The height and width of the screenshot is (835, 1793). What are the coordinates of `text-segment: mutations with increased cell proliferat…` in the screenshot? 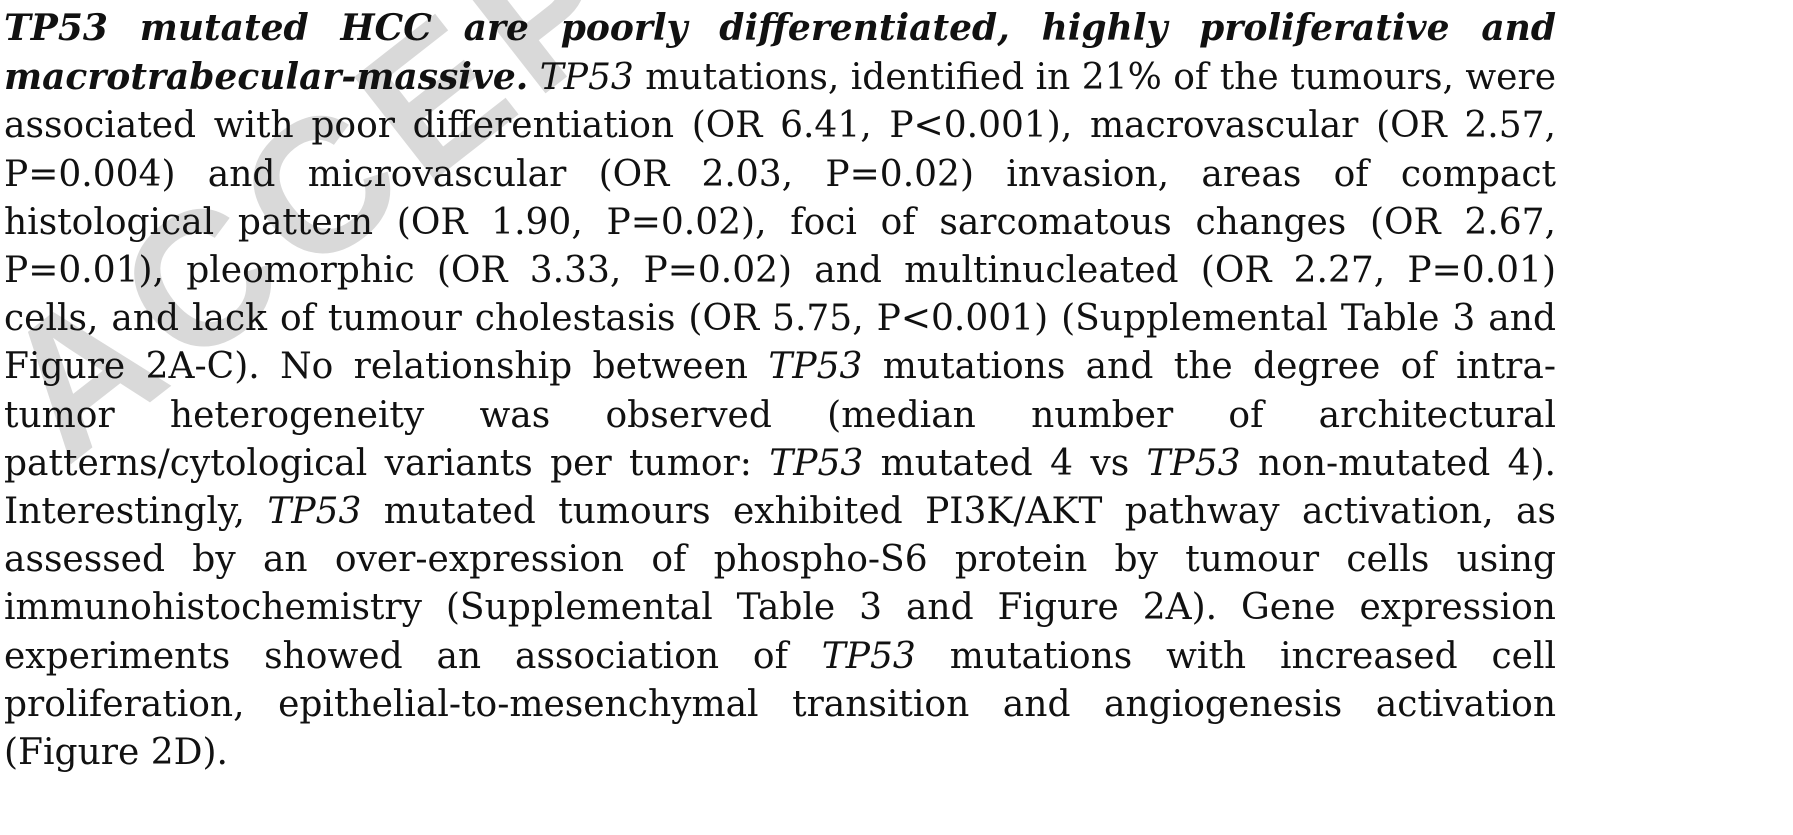 It's located at (780, 704).